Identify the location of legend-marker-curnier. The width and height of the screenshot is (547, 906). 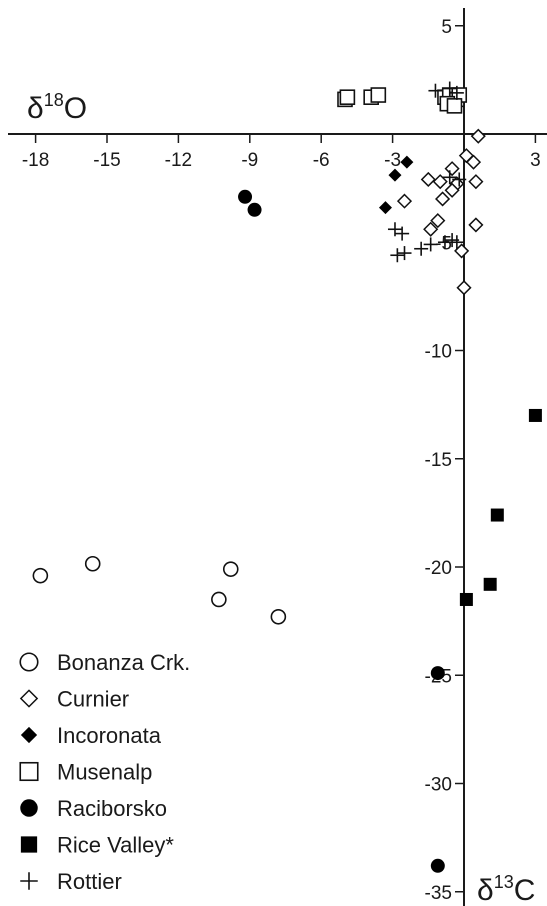
(29, 698).